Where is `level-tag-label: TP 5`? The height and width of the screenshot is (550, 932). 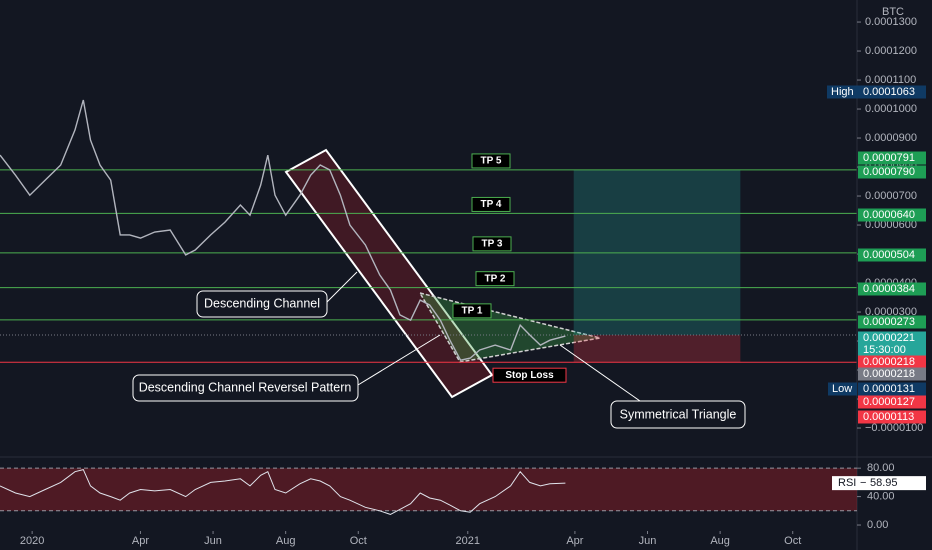 level-tag-label: TP 5 is located at coordinates (491, 161).